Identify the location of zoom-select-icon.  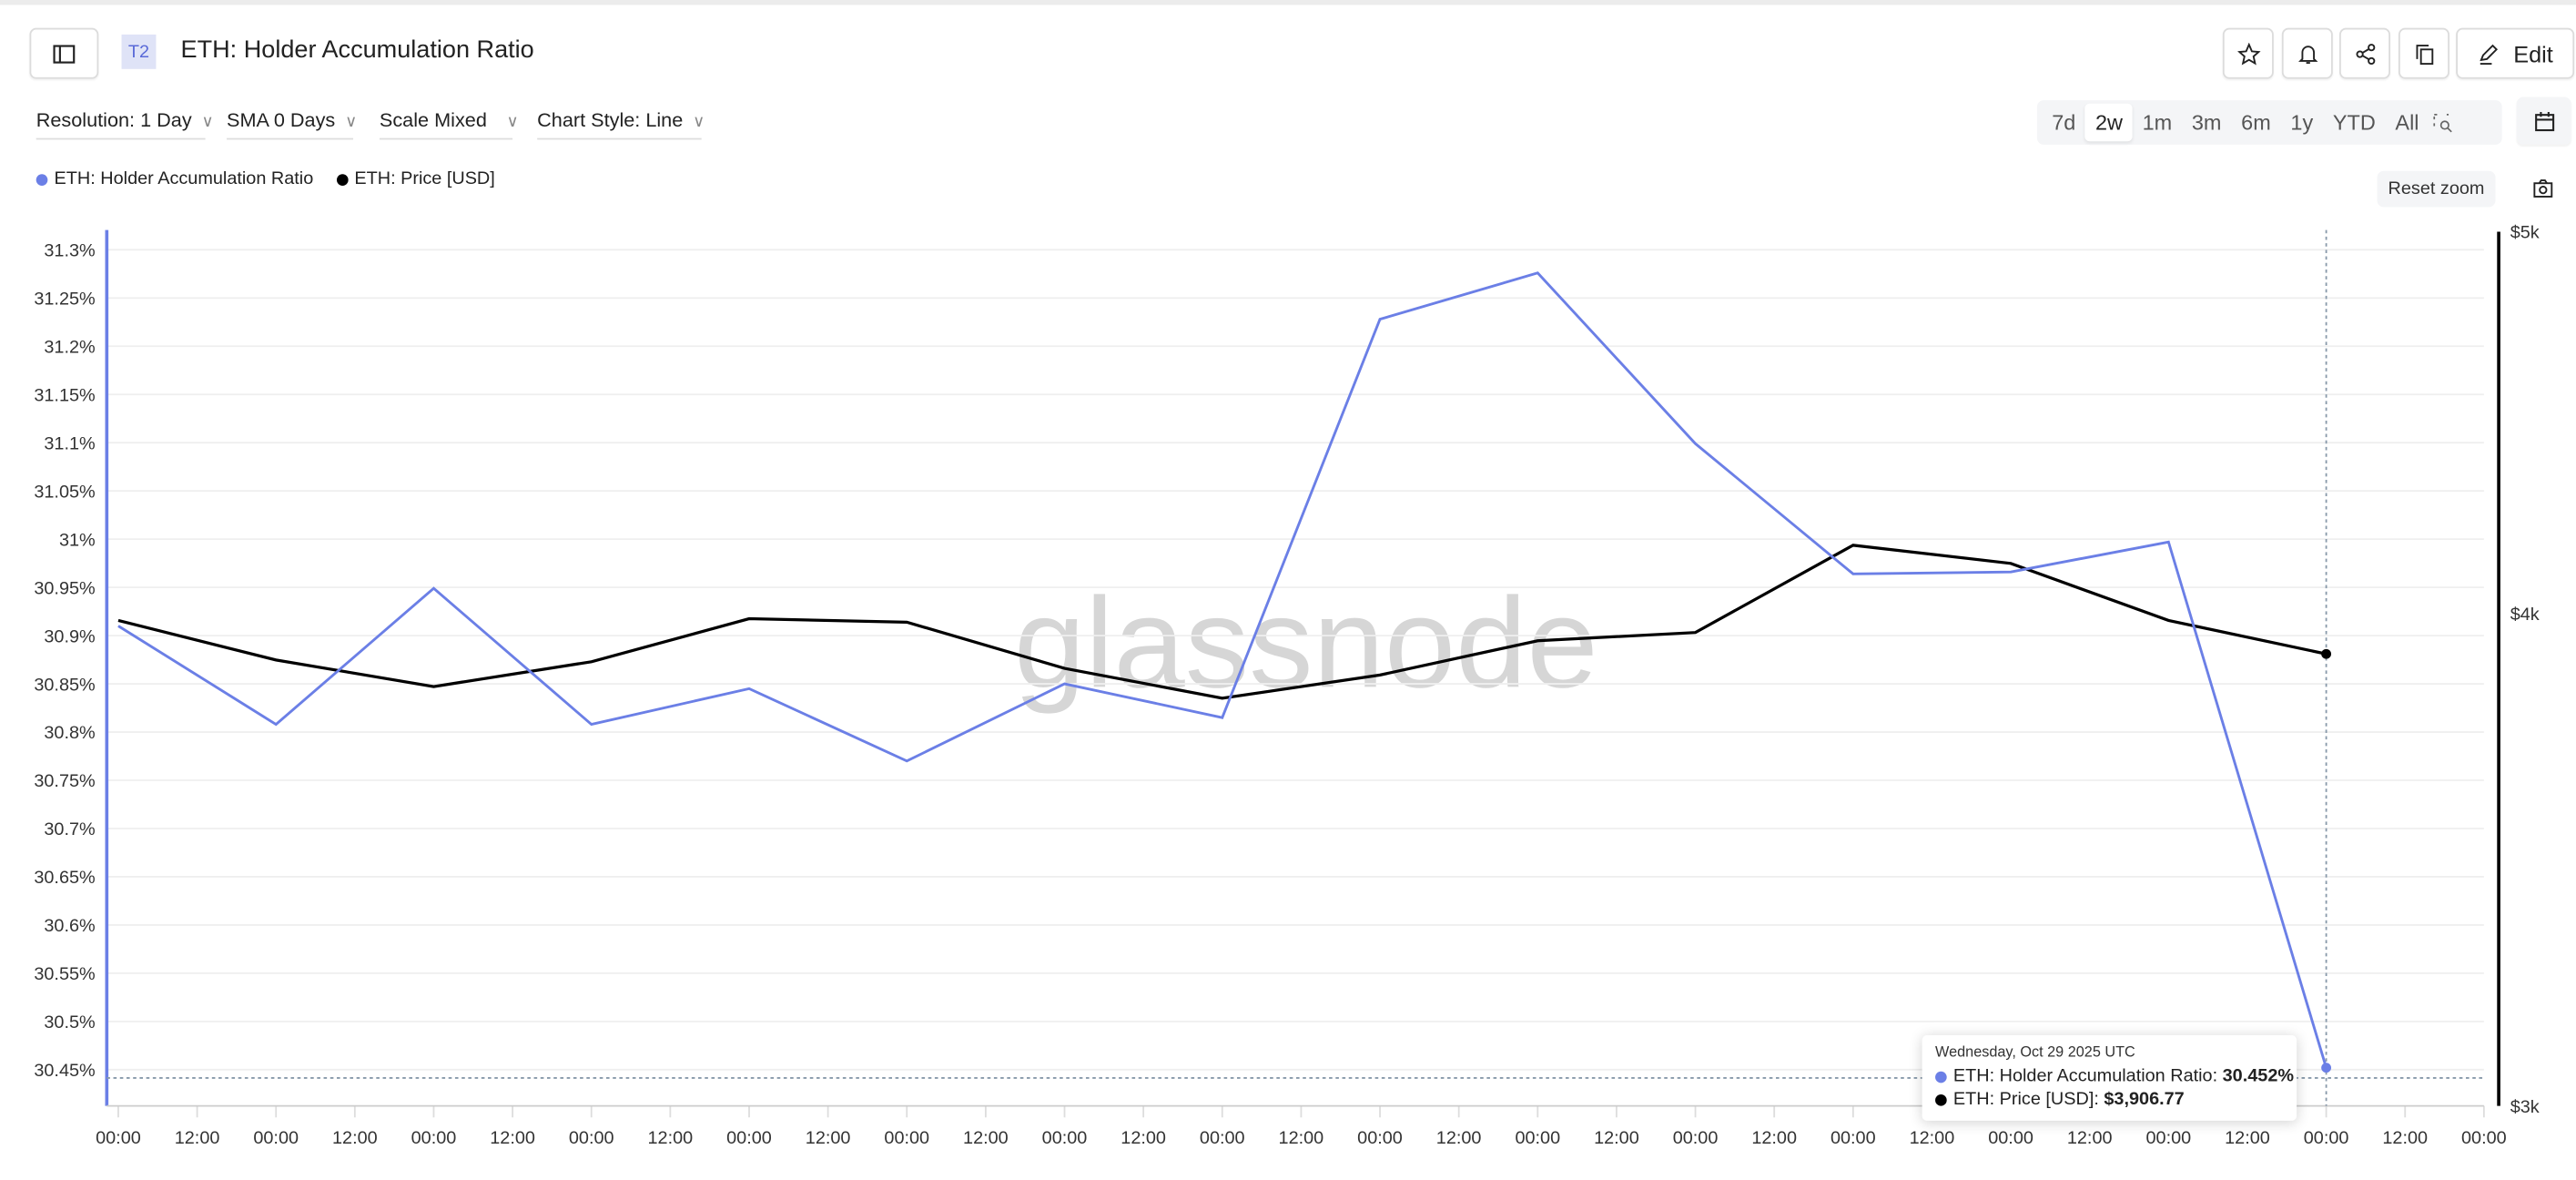
(2443, 122).